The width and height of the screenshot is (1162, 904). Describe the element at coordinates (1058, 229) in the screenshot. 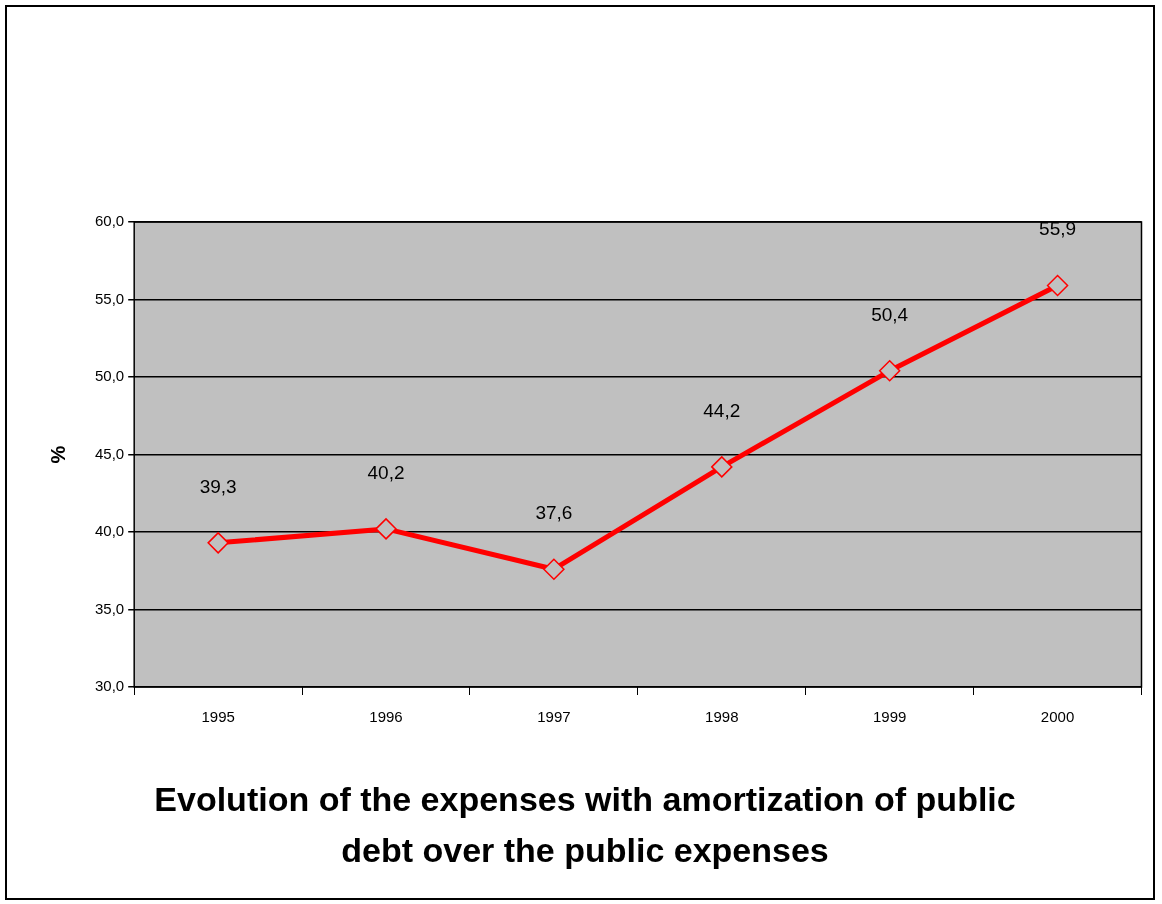

I see `text: 55,9` at that location.